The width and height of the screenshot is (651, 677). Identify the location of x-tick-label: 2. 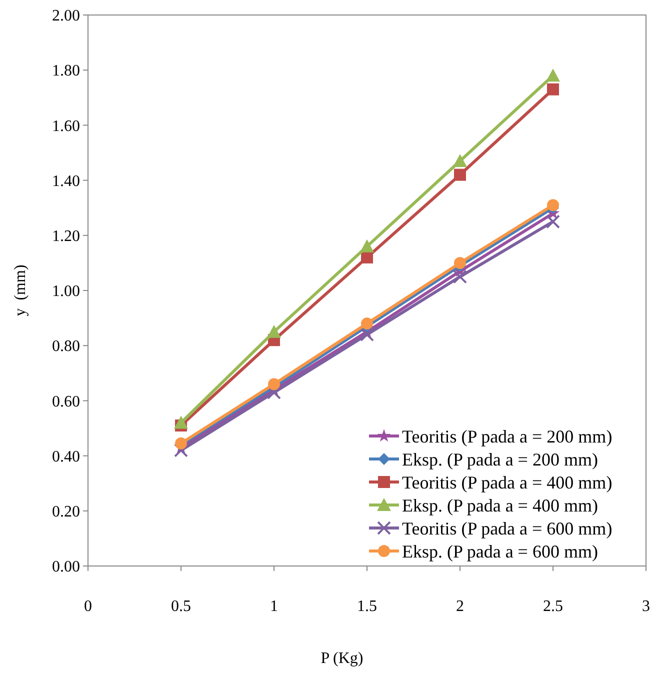
(460, 606).